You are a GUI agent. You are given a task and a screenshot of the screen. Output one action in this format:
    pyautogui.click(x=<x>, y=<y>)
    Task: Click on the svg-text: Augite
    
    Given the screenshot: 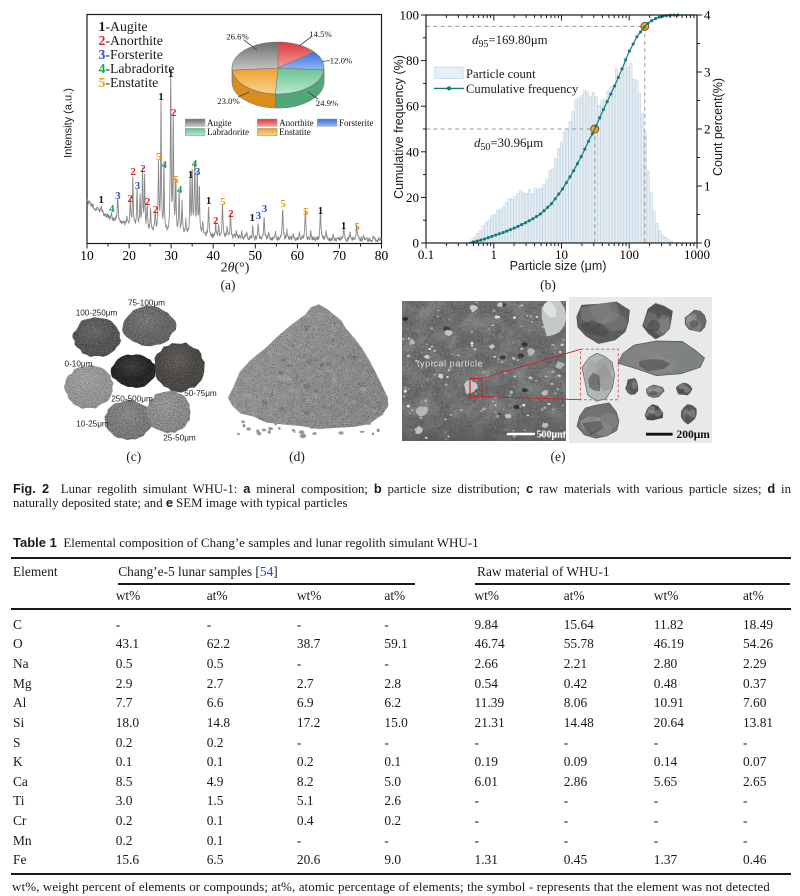 What is the action you would take?
    pyautogui.click(x=219, y=123)
    